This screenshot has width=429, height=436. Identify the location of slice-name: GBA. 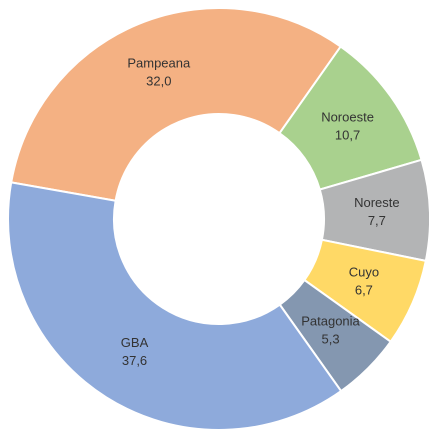
(135, 342).